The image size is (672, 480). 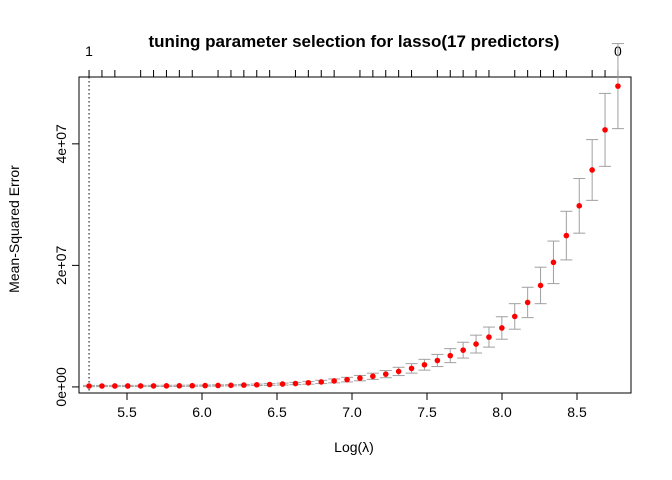 What do you see at coordinates (127, 412) in the screenshot?
I see `x-tick-label: 5.5` at bounding box center [127, 412].